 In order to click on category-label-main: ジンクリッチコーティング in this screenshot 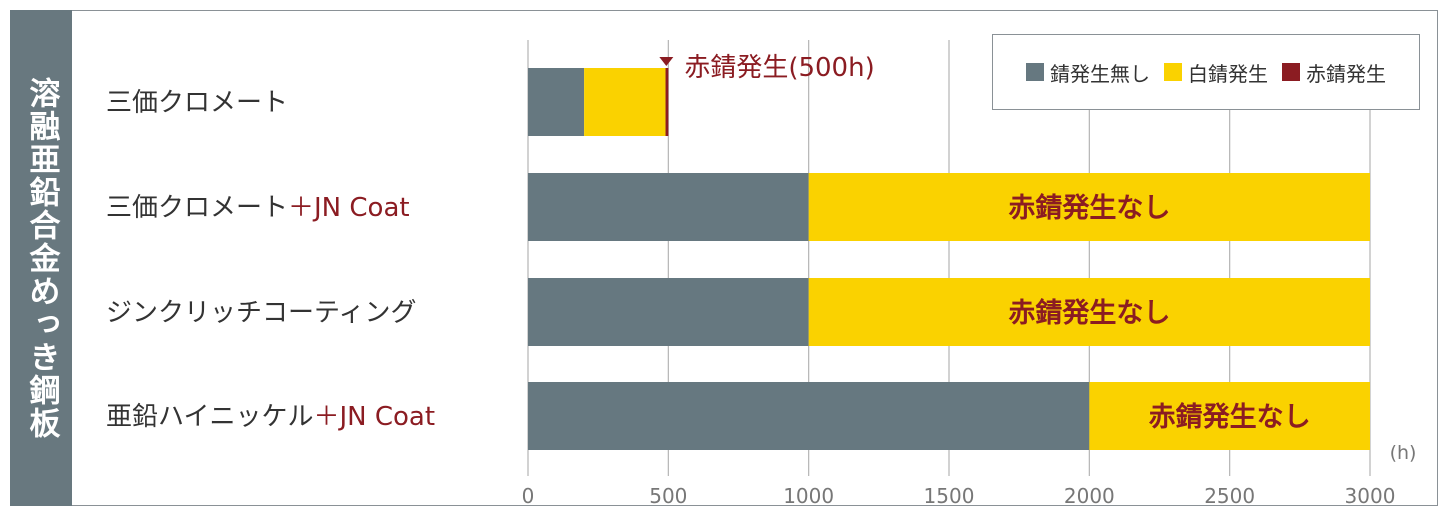, I will do `click(261, 313)`.